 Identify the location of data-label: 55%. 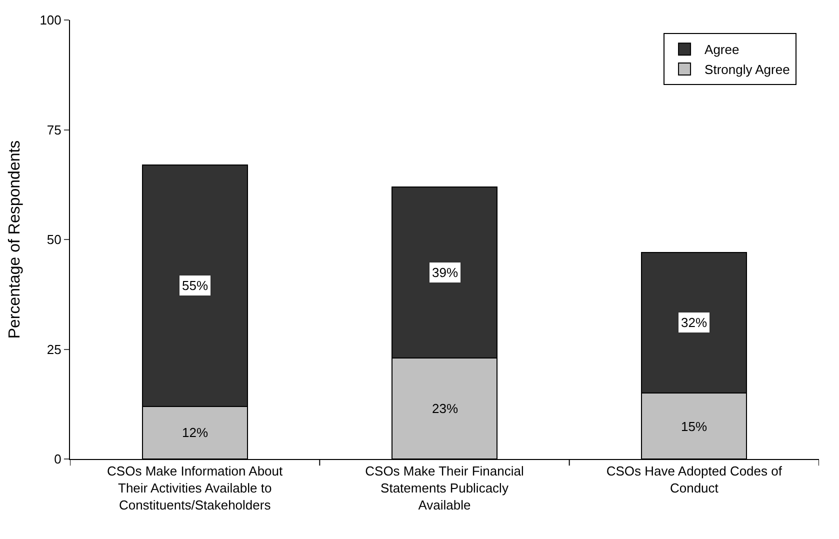
(195, 285).